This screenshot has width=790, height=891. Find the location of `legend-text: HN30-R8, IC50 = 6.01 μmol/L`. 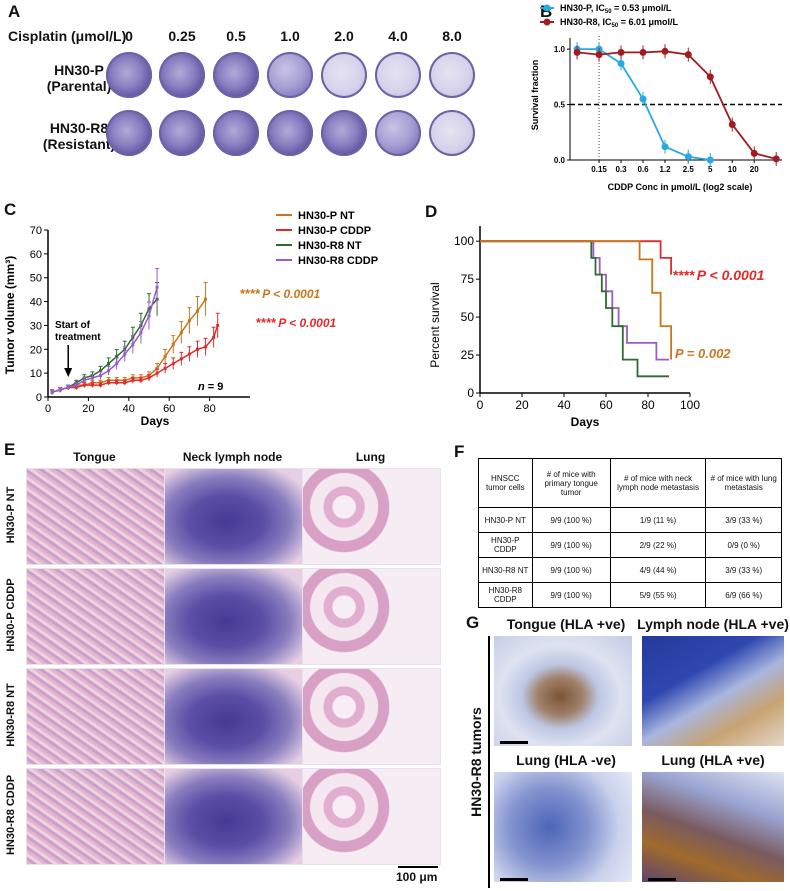

legend-text: HN30-R8, IC50 = 6.01 μmol/L is located at coordinates (619, 23).